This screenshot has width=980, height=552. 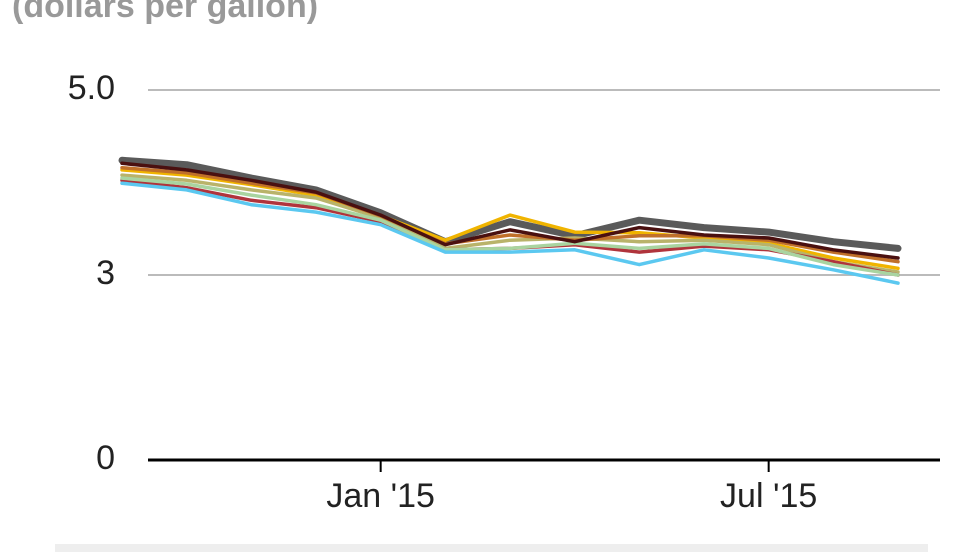 What do you see at coordinates (105, 273) in the screenshot?
I see `y-tick-label: 3` at bounding box center [105, 273].